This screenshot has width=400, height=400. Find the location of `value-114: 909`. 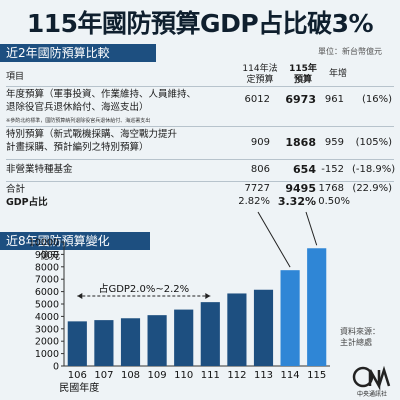

value-114: 909 is located at coordinates (260, 142).